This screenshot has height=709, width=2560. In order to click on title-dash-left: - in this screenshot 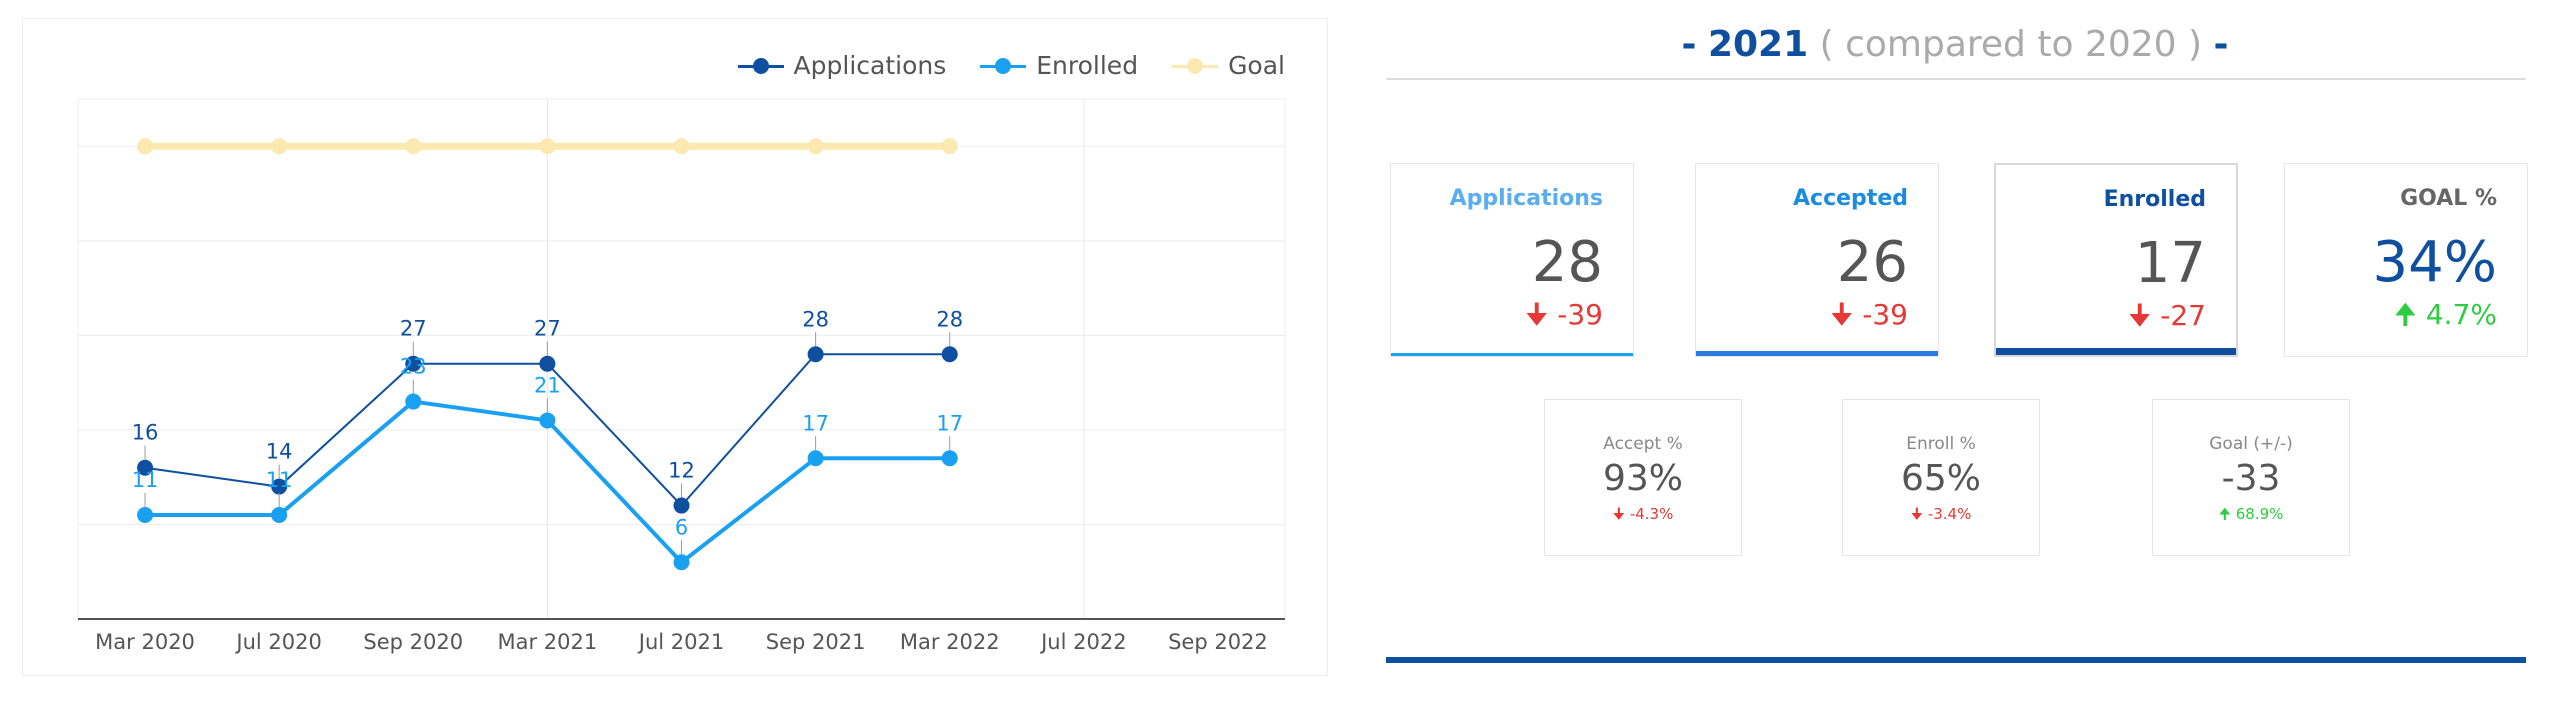, I will do `click(1689, 44)`.